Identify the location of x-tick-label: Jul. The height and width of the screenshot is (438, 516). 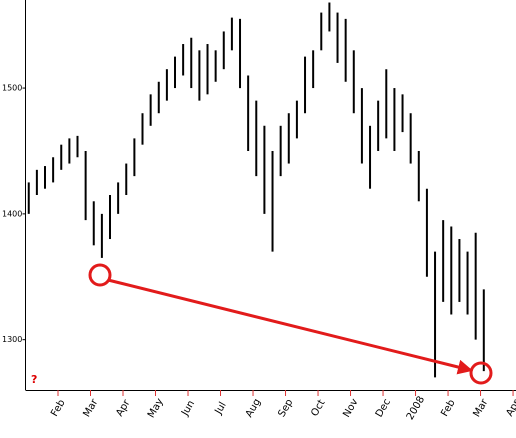
(221, 408).